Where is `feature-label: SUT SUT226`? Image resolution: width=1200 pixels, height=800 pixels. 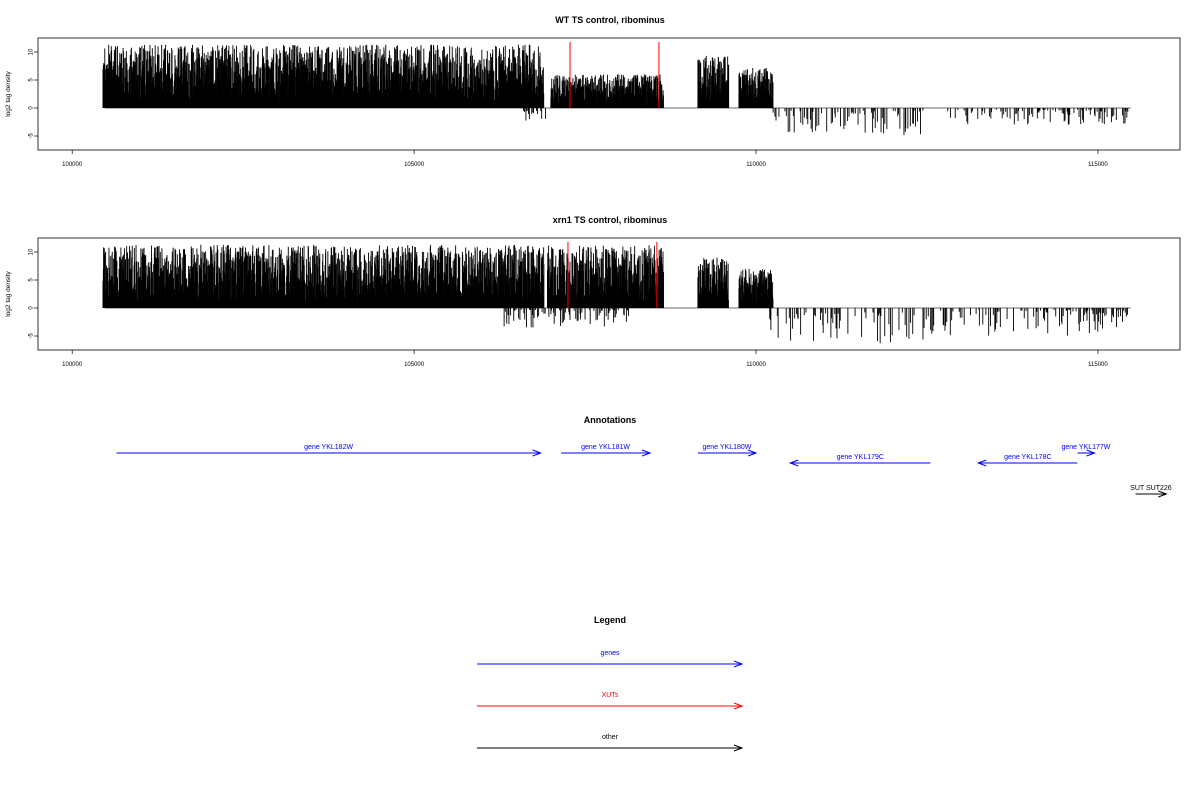 feature-label: SUT SUT226 is located at coordinates (1151, 488).